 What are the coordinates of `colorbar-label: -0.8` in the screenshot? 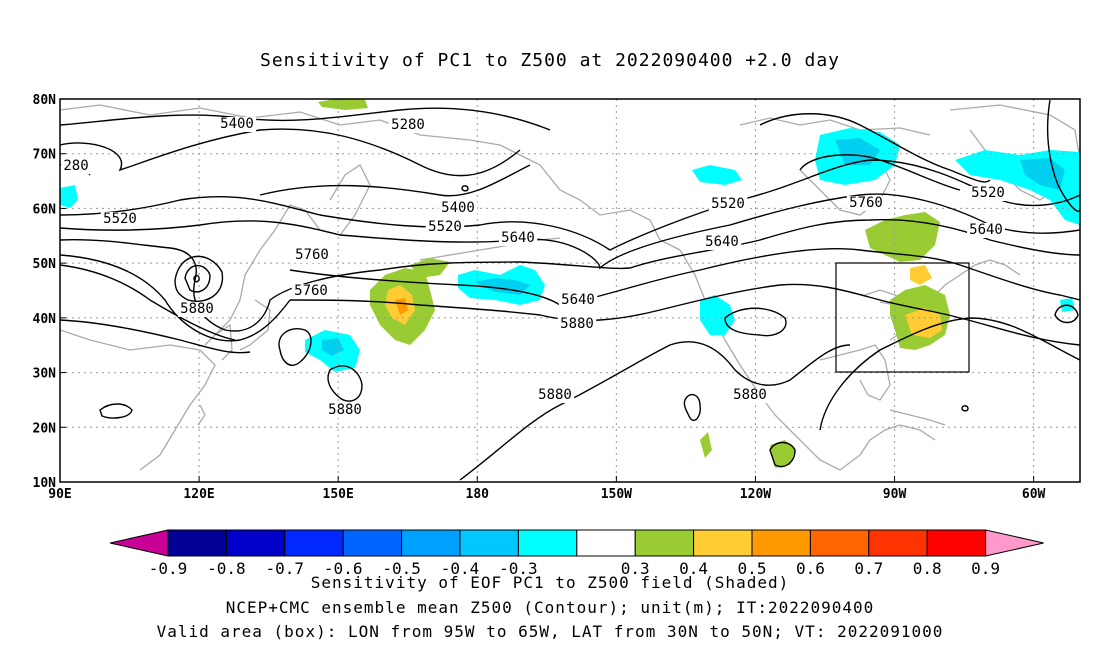 It's located at (226, 568).